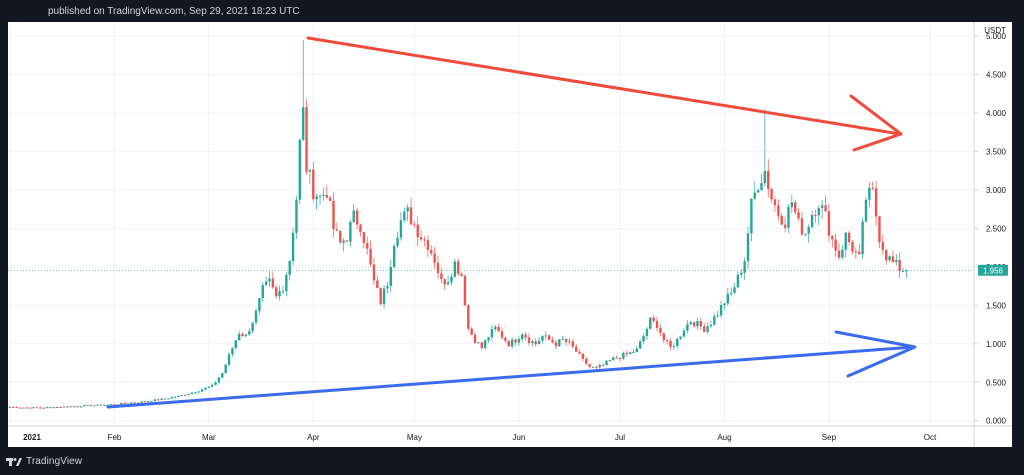 This screenshot has height=475, width=1024. Describe the element at coordinates (993, 270) in the screenshot. I see `last-price-badge` at that location.